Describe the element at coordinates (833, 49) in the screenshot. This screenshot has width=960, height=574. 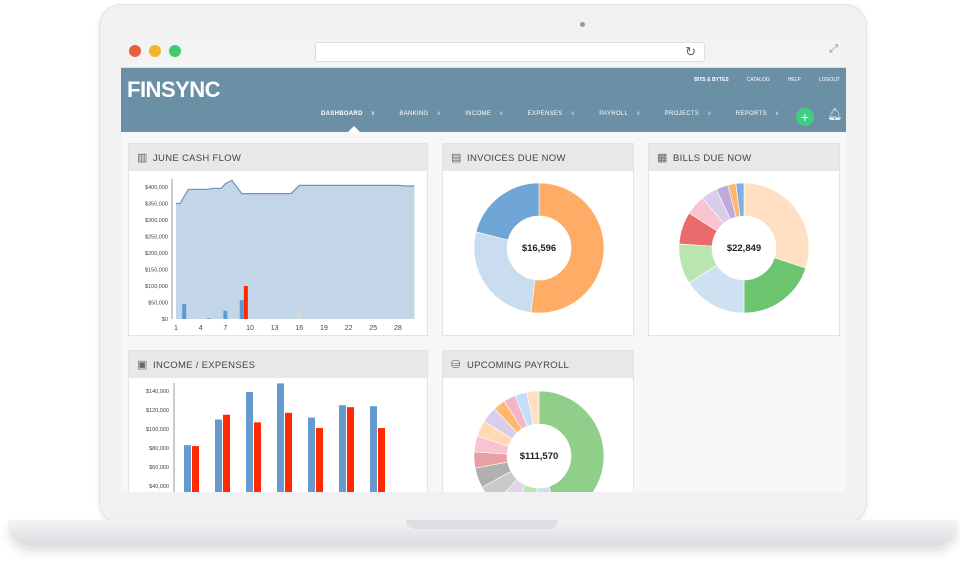
I see `fullscreen-icon: ⤢` at that location.